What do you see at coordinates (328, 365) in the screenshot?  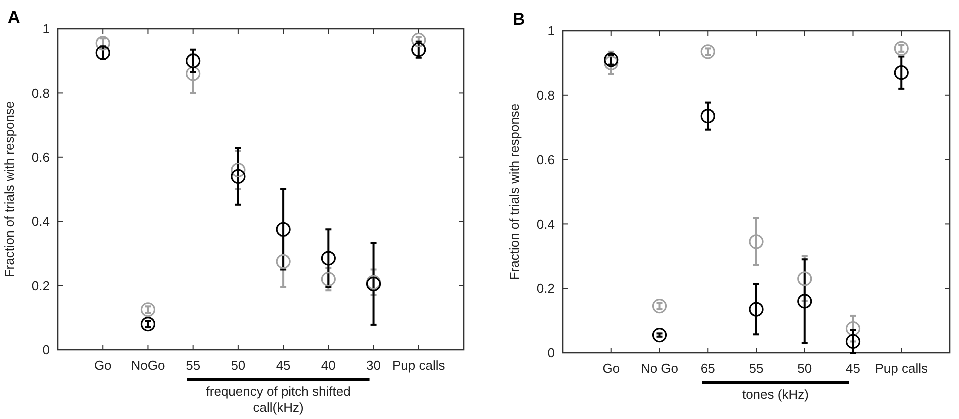 I see `x-tick-label: 40` at bounding box center [328, 365].